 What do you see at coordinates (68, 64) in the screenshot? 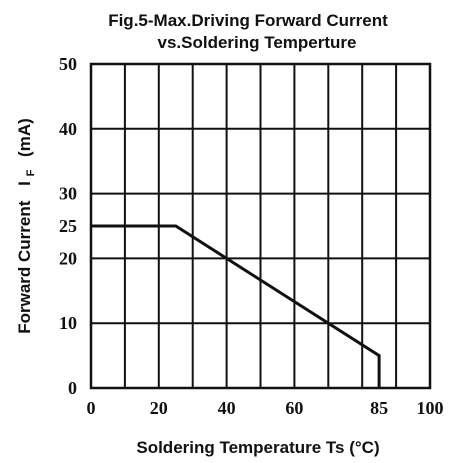
I see `y-tick-label: 50` at bounding box center [68, 64].